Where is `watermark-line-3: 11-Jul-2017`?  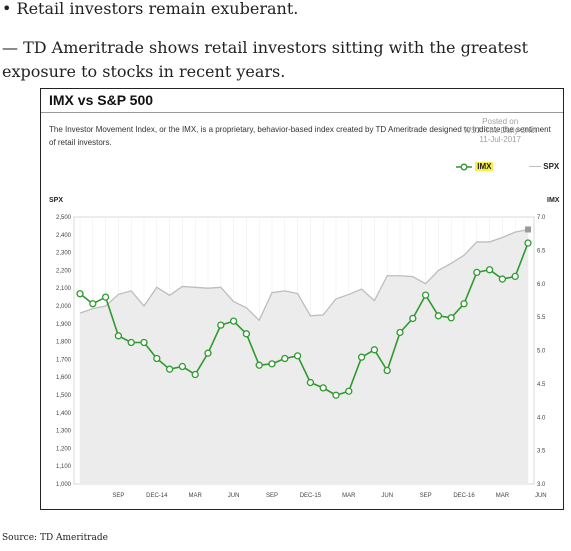
watermark-line-3: 11-Jul-2017 is located at coordinates (500, 139).